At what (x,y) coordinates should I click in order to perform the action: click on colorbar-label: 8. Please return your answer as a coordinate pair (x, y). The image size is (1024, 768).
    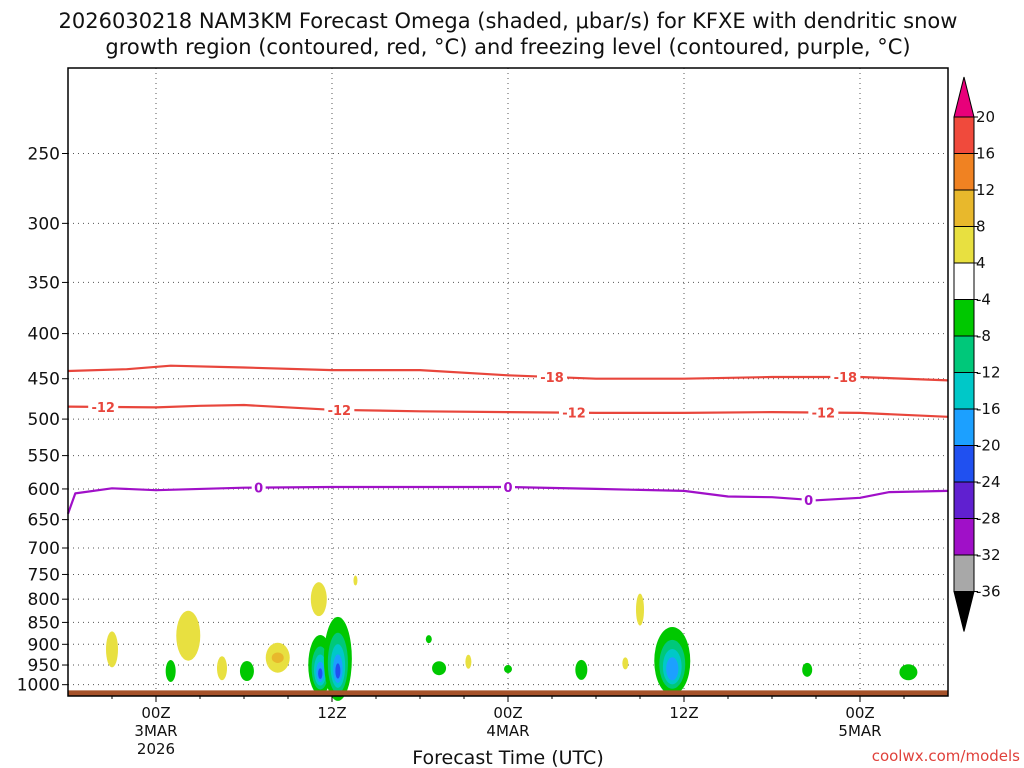
    Looking at the image, I should click on (981, 227).